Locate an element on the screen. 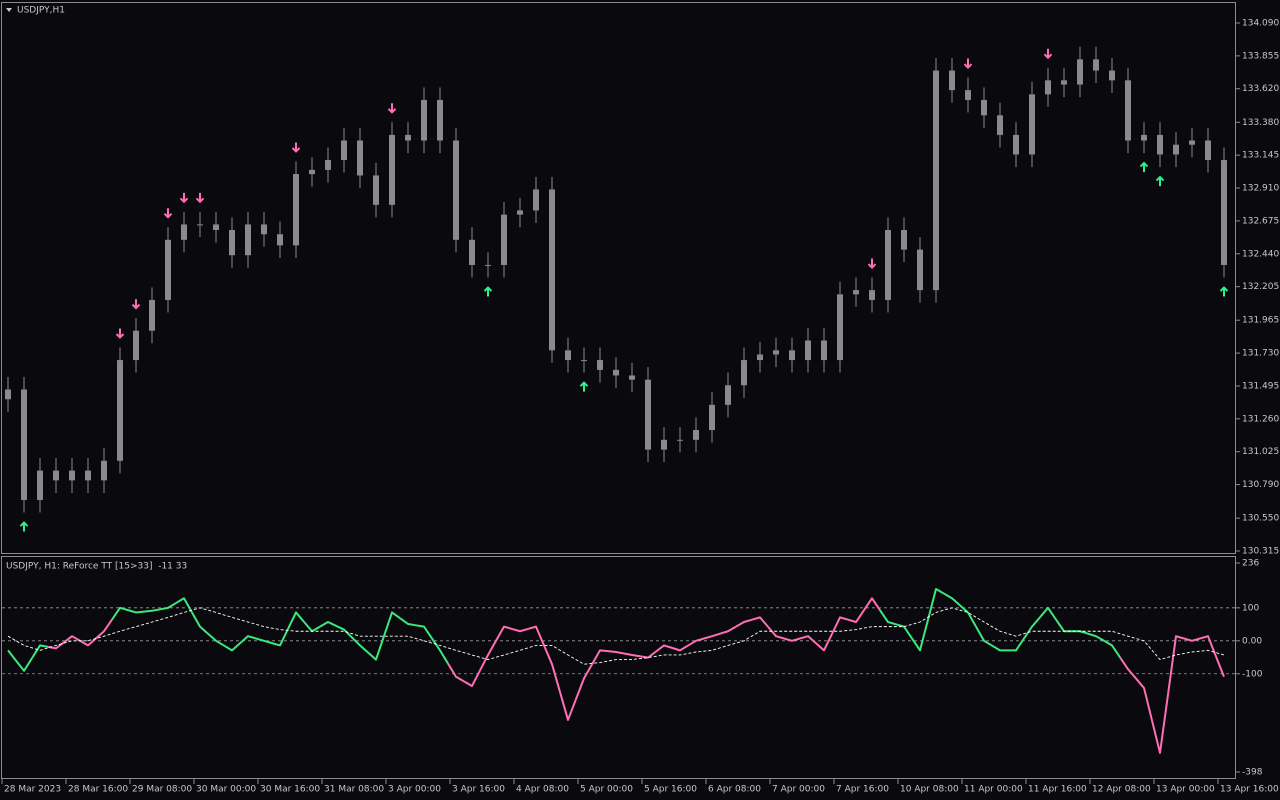 Image resolution: width=1280 pixels, height=800 pixels. x-tick-label: 3 Apr 16:00 is located at coordinates (478, 790).